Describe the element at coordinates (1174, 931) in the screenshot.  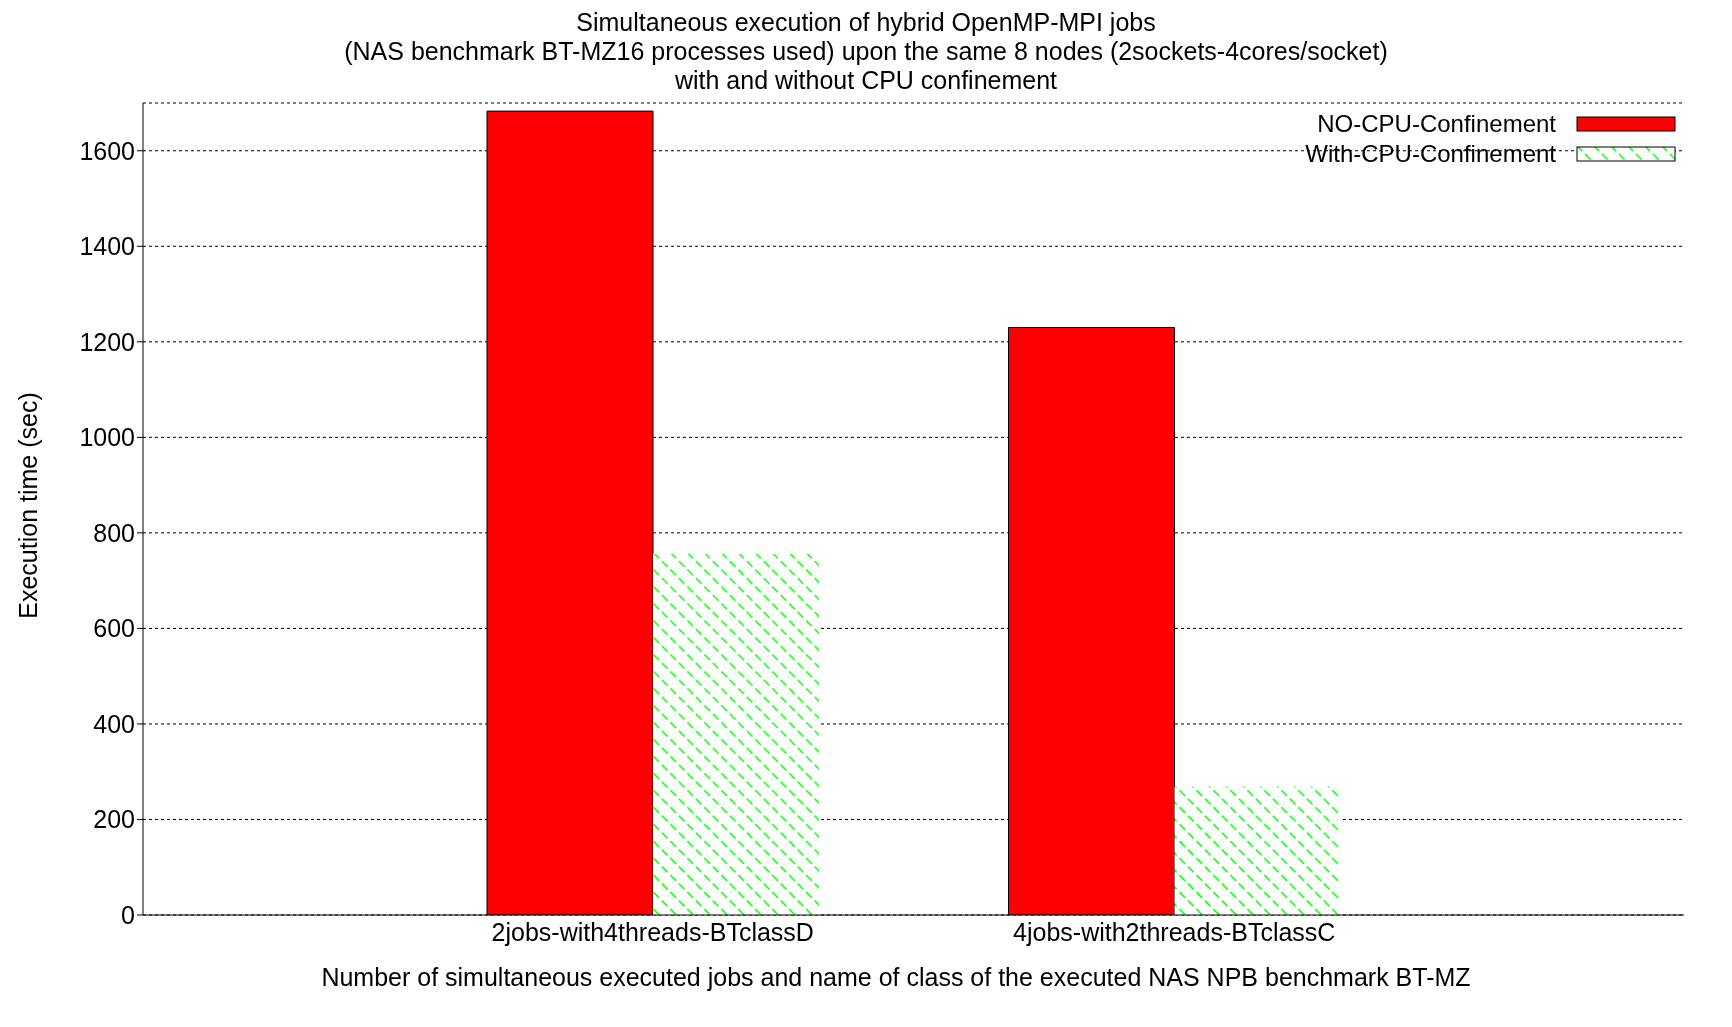
I see `x-tick-label: 4jobs-with2threads-BTclassC` at that location.